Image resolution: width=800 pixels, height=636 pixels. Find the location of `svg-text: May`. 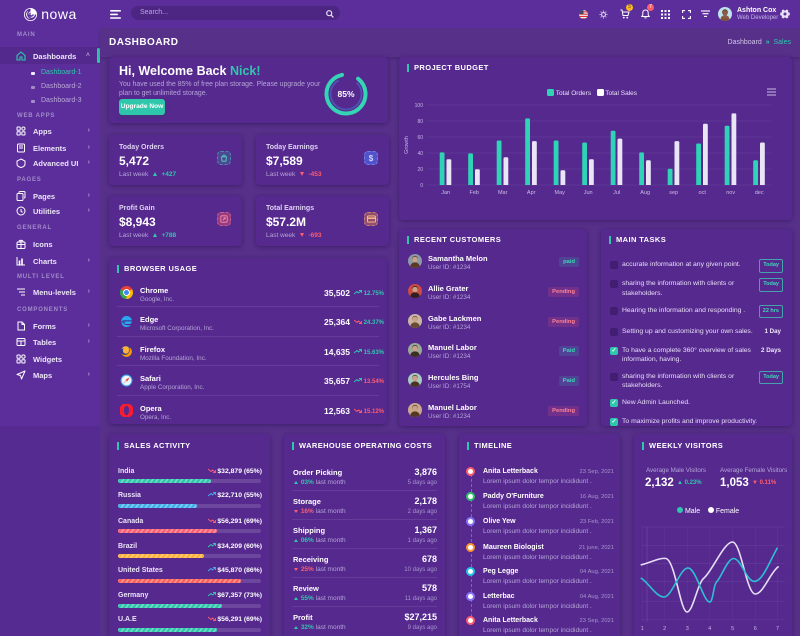

svg-text: May is located at coordinates (560, 193).